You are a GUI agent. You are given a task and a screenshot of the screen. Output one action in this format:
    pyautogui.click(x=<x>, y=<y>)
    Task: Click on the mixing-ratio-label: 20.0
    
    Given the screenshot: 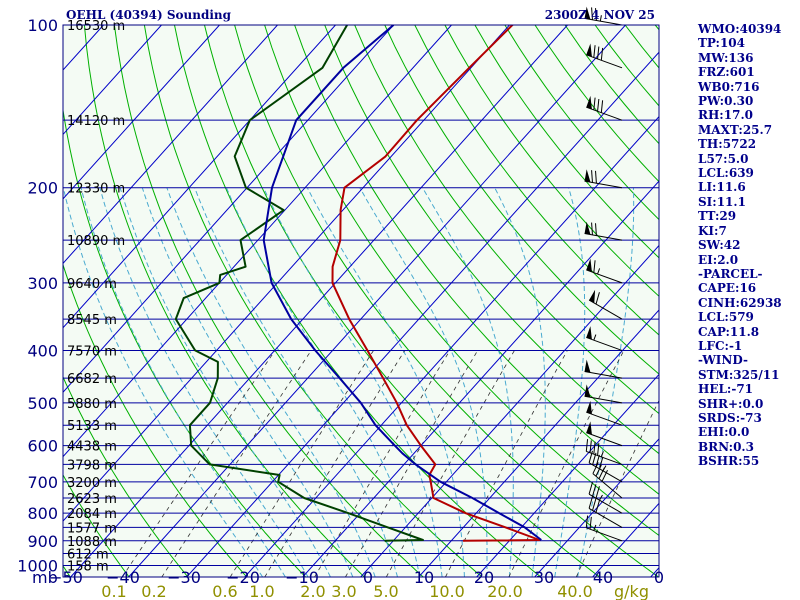 What is the action you would take?
    pyautogui.click(x=505, y=591)
    